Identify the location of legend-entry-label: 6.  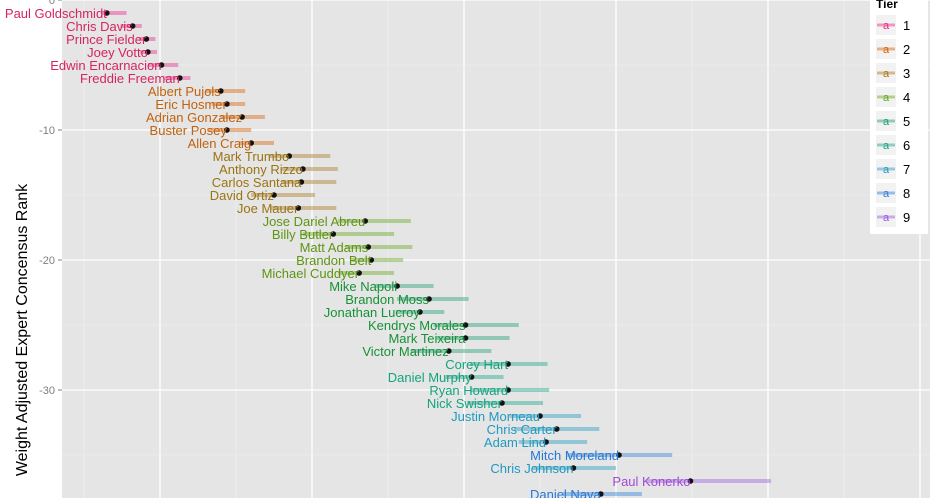
(906, 145).